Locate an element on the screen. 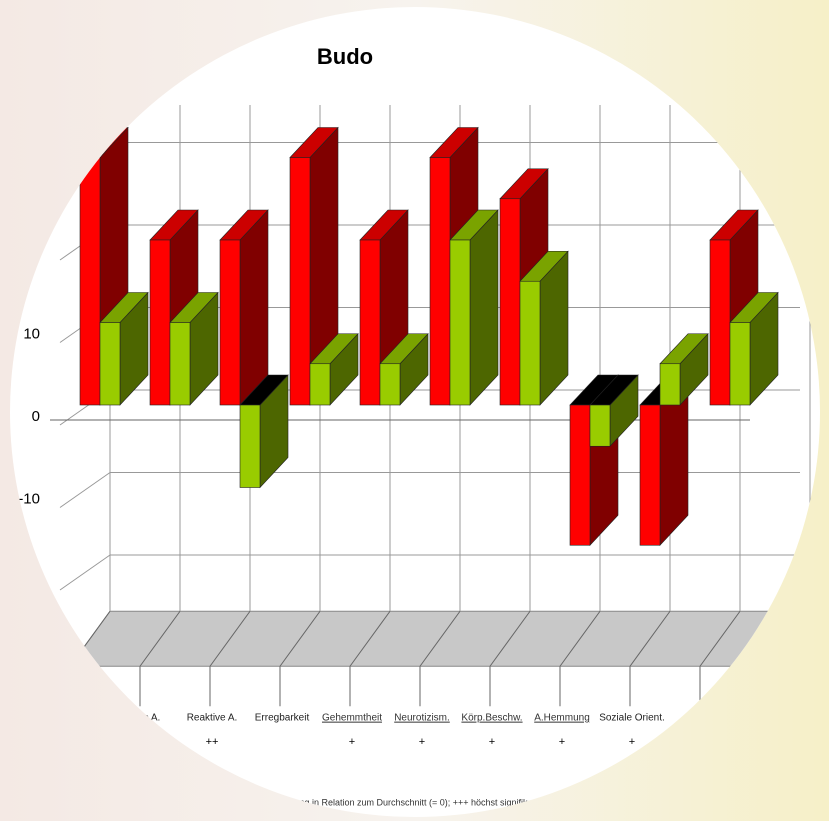 The width and height of the screenshot is (829, 821). x-tick-label: Soziale Orient. is located at coordinates (632, 718).